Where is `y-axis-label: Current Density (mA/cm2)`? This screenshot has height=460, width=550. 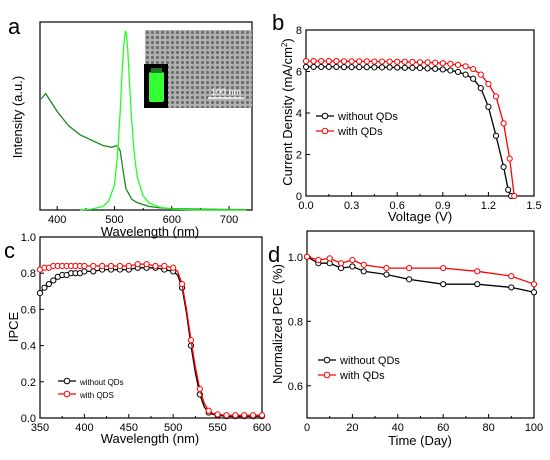
y-axis-label: Current Density (mA/cm2) is located at coordinates (287, 112).